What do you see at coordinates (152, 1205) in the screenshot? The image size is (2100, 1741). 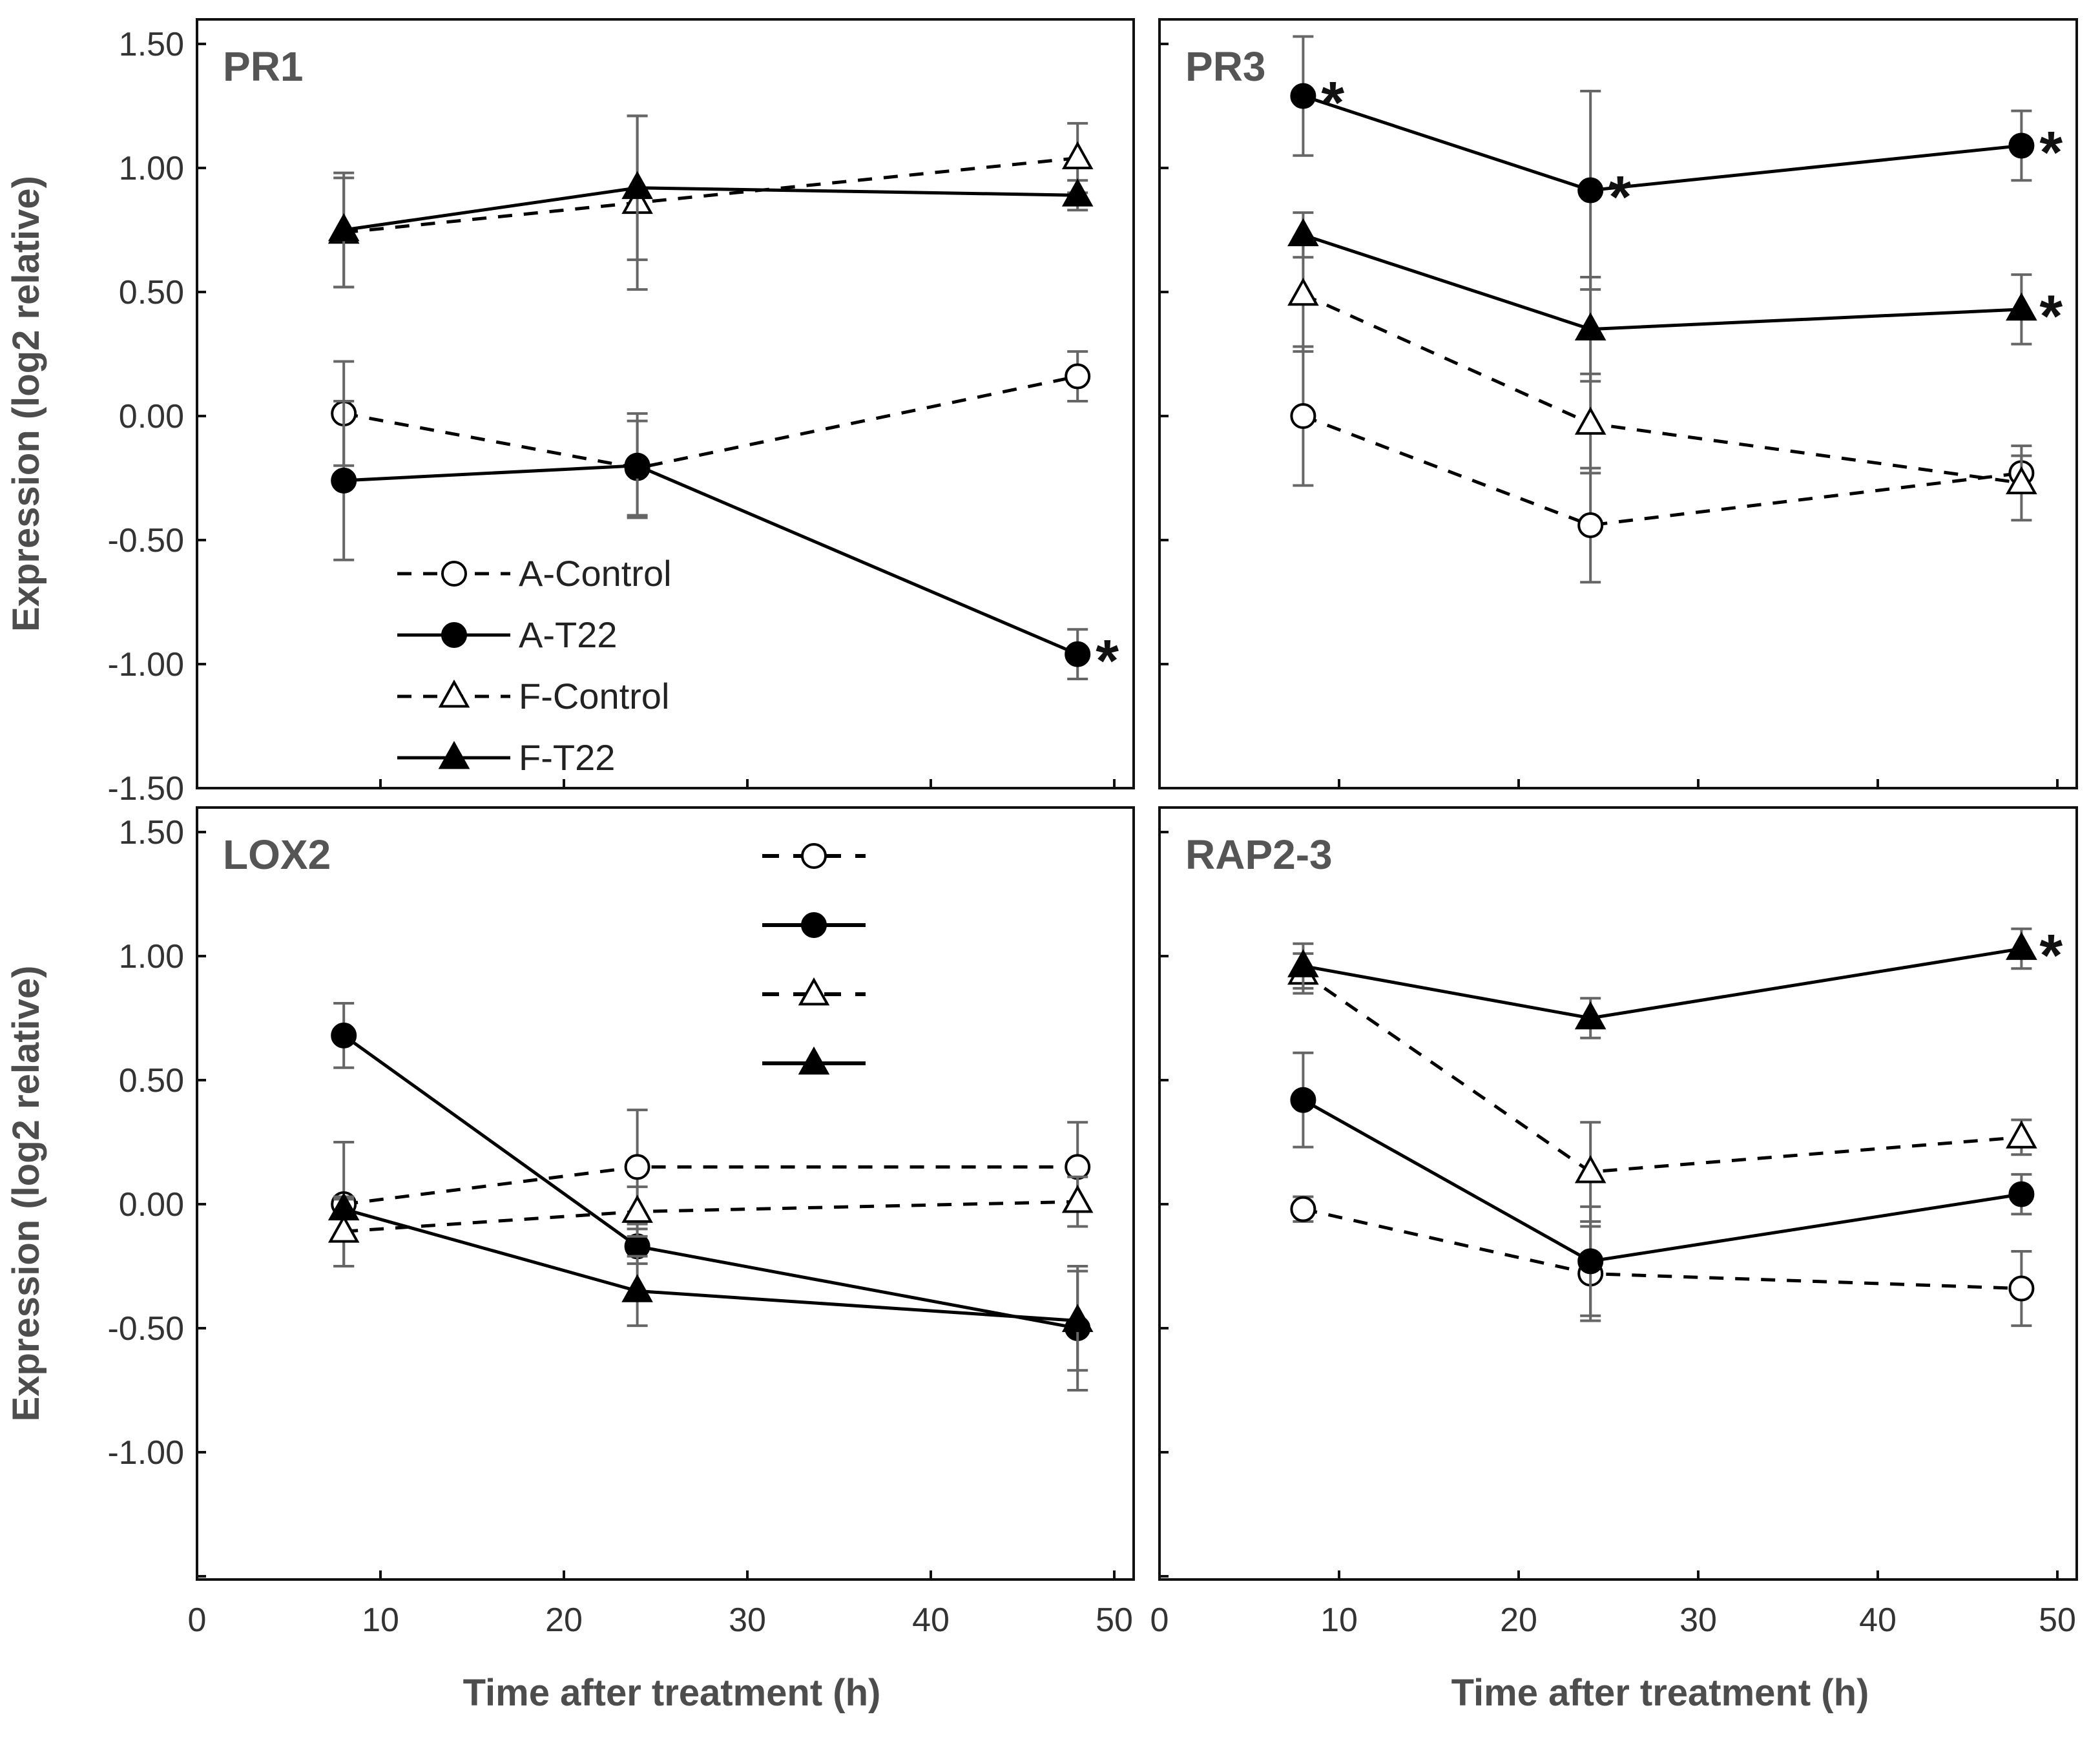 I see `y-tick-label: 0.00` at bounding box center [152, 1205].